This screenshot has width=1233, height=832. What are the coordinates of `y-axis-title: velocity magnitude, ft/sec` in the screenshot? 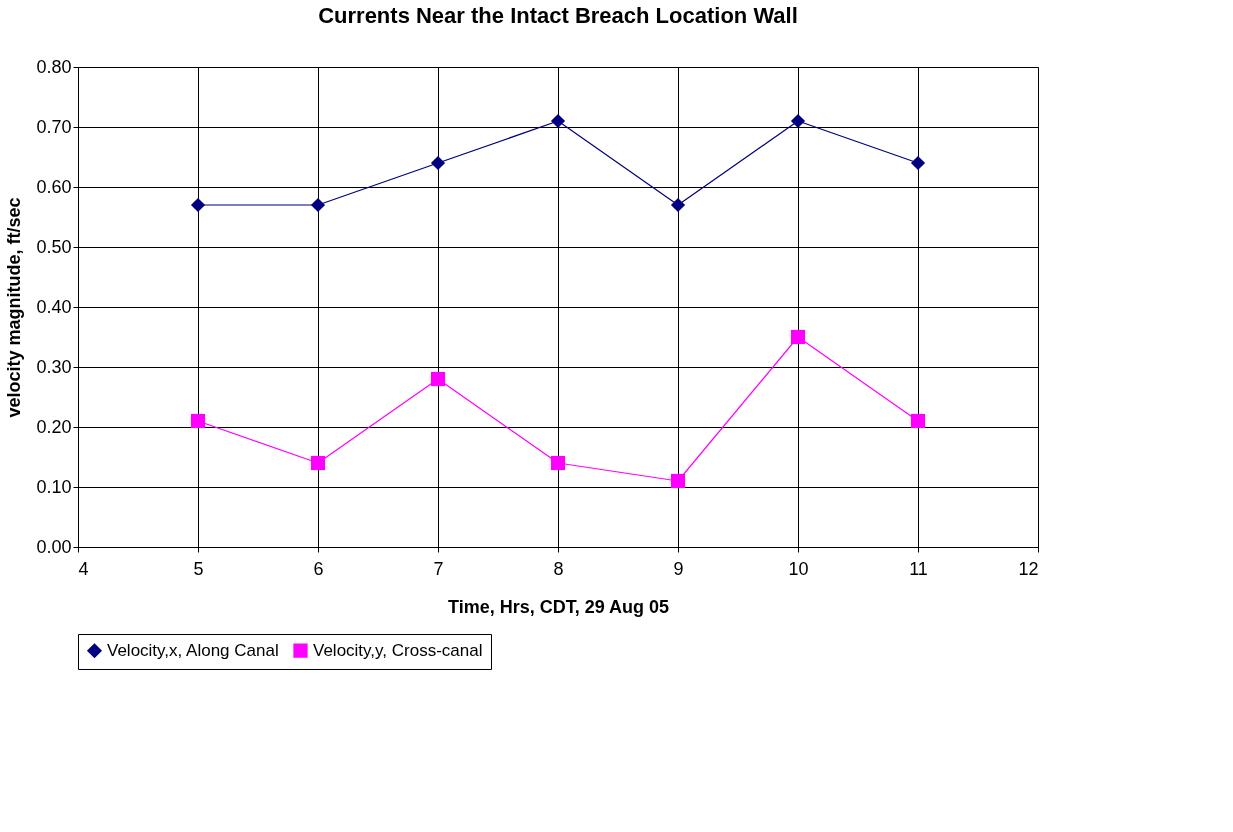 It's located at (14, 307).